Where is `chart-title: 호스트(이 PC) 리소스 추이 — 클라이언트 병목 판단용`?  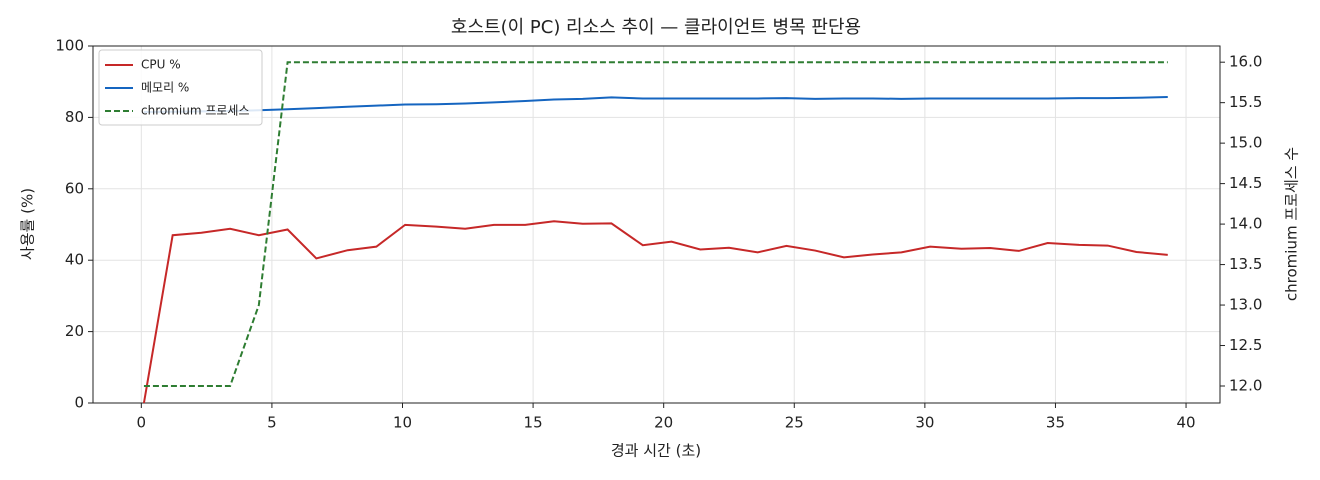
chart-title: 호스트(이 PC) 리소스 추이 — 클라이언트 병목 판단용 is located at coordinates (656, 27).